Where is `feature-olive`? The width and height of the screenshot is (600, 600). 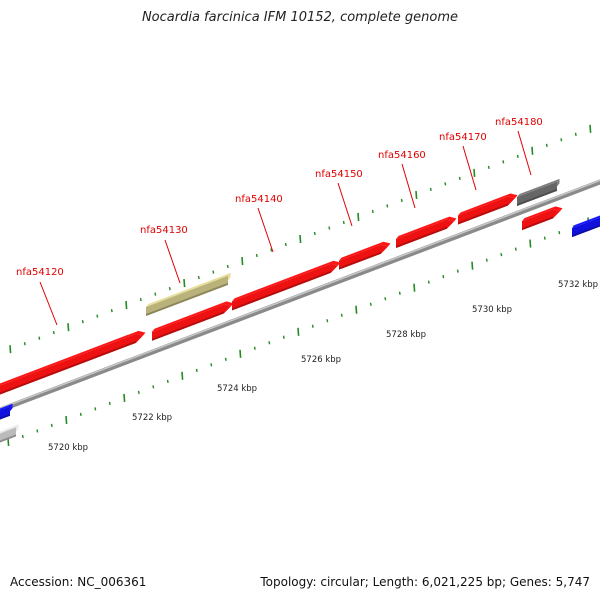 feature-olive is located at coordinates (187, 296).